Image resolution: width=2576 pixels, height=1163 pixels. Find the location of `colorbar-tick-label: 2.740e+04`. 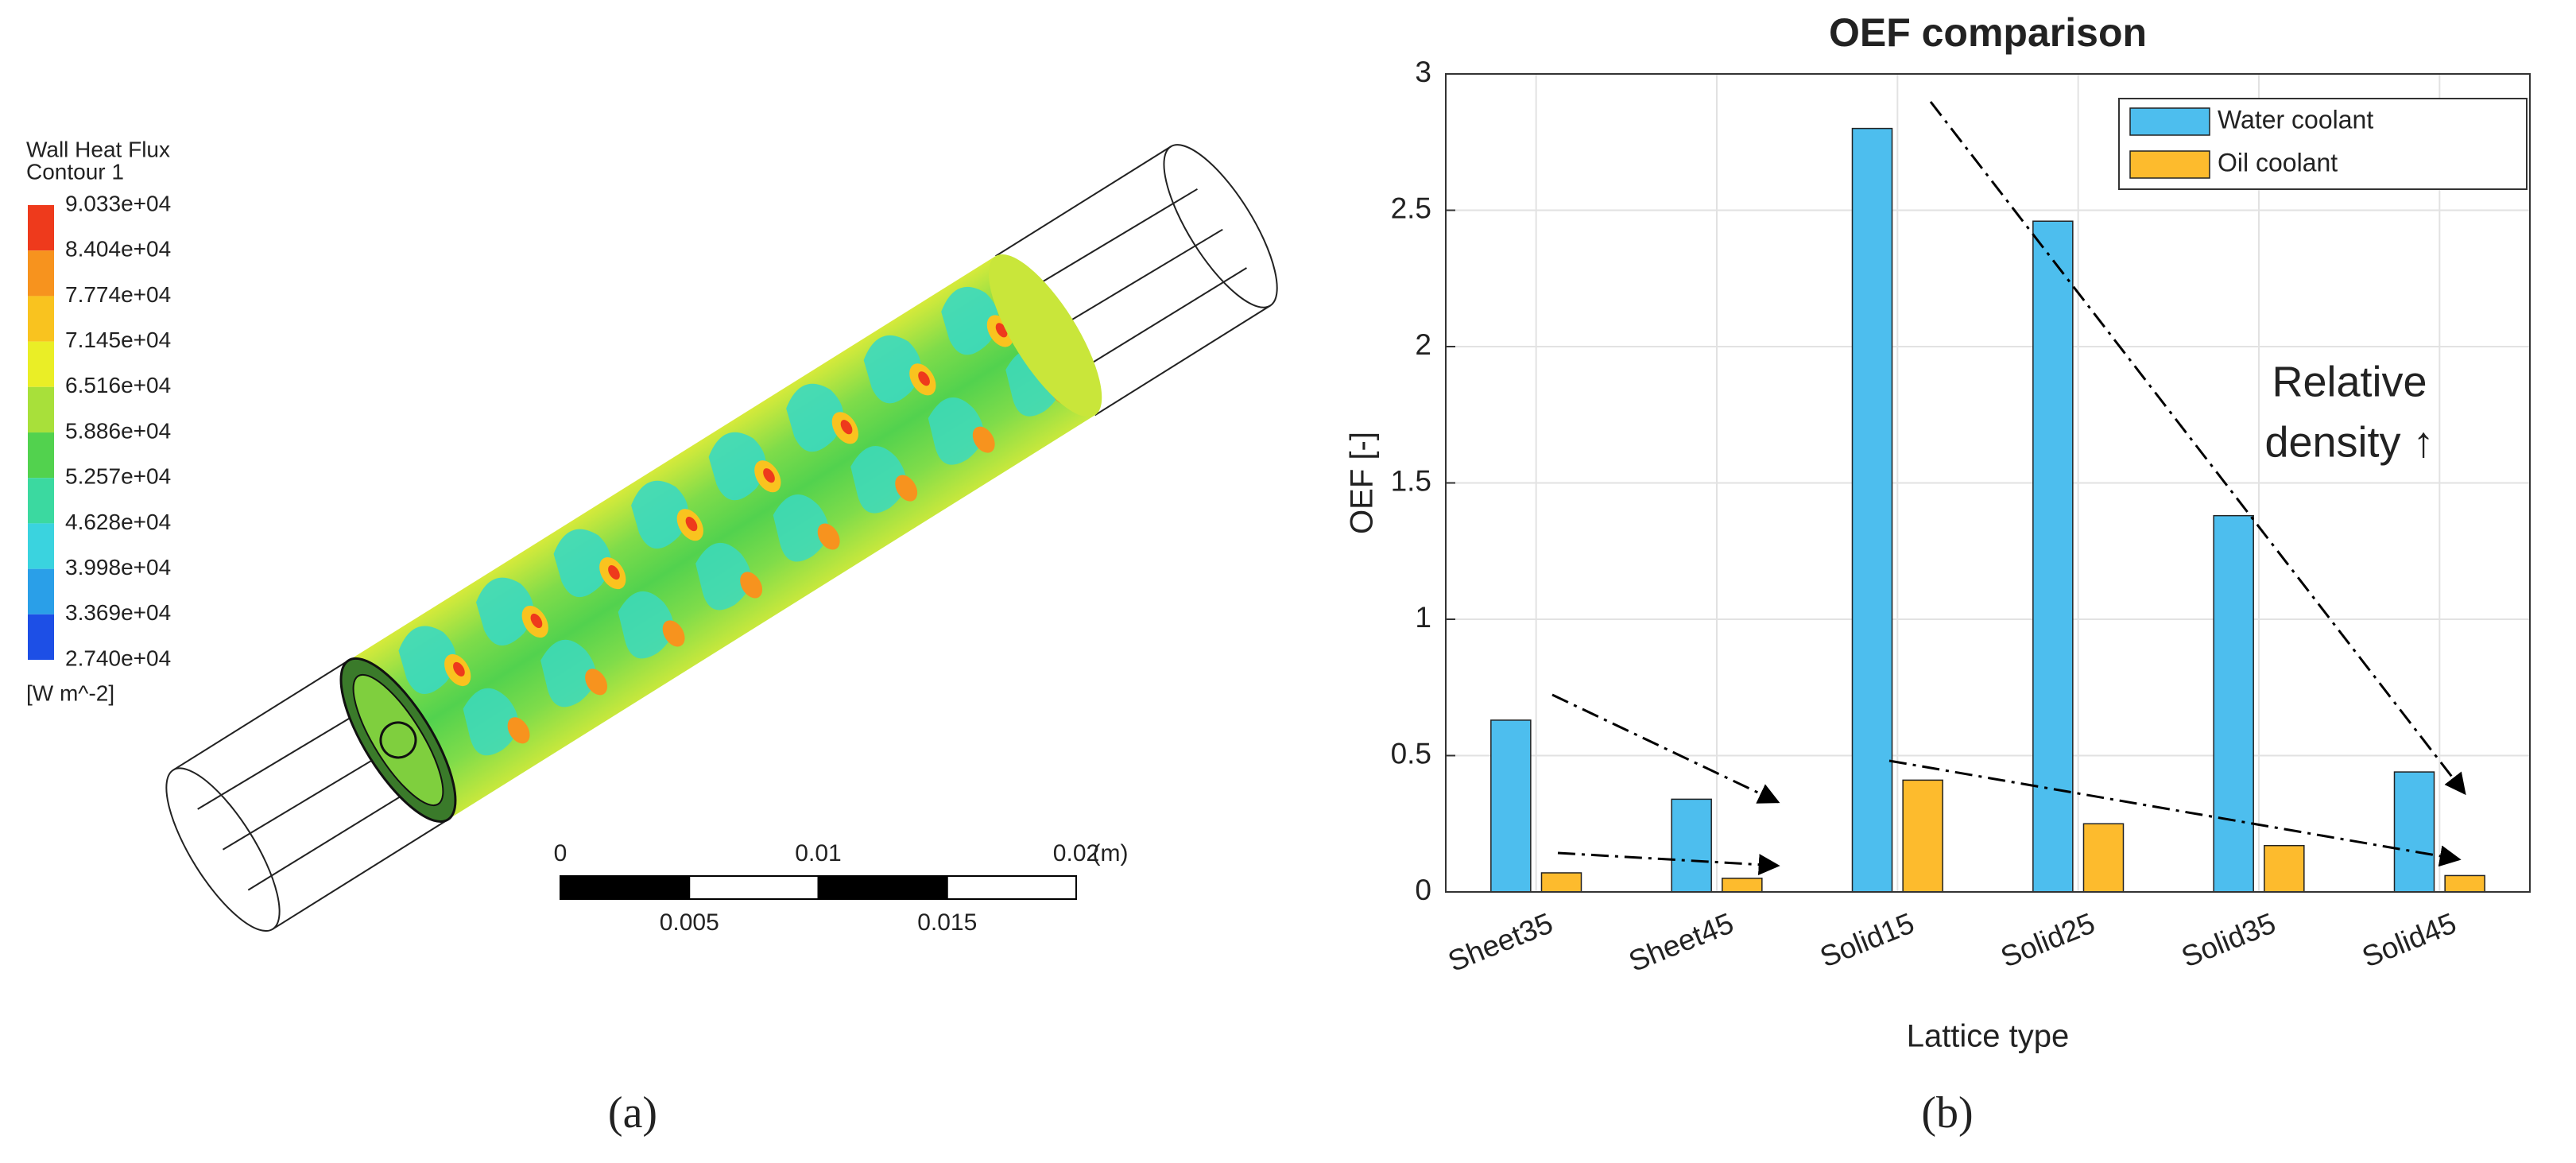

colorbar-tick-label: 2.740e+04 is located at coordinates (118, 657).